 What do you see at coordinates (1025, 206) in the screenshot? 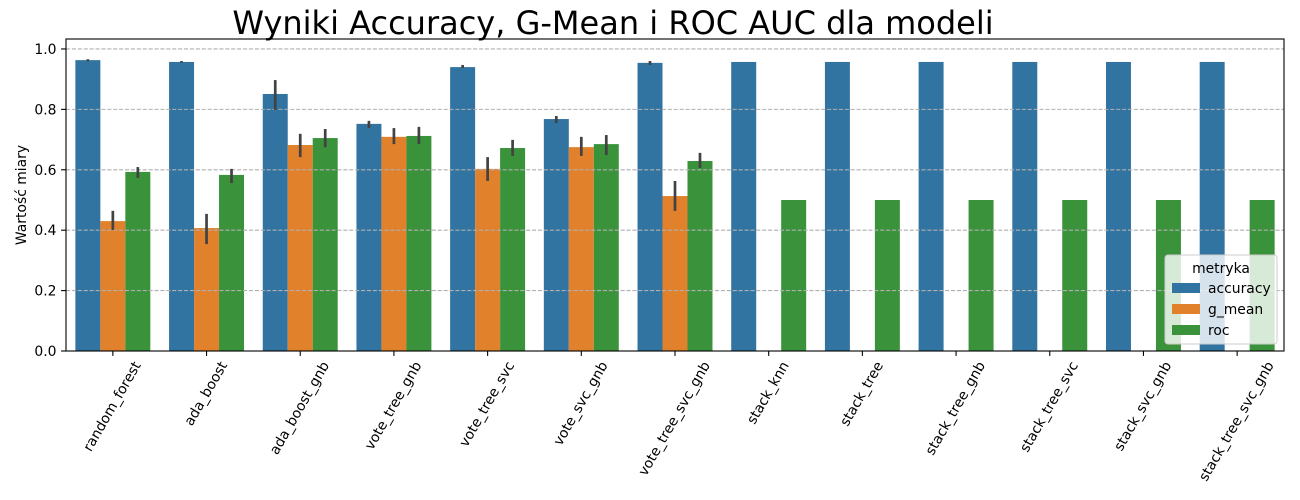
I see `bar-accuracy-stack-tree-svc` at bounding box center [1025, 206].